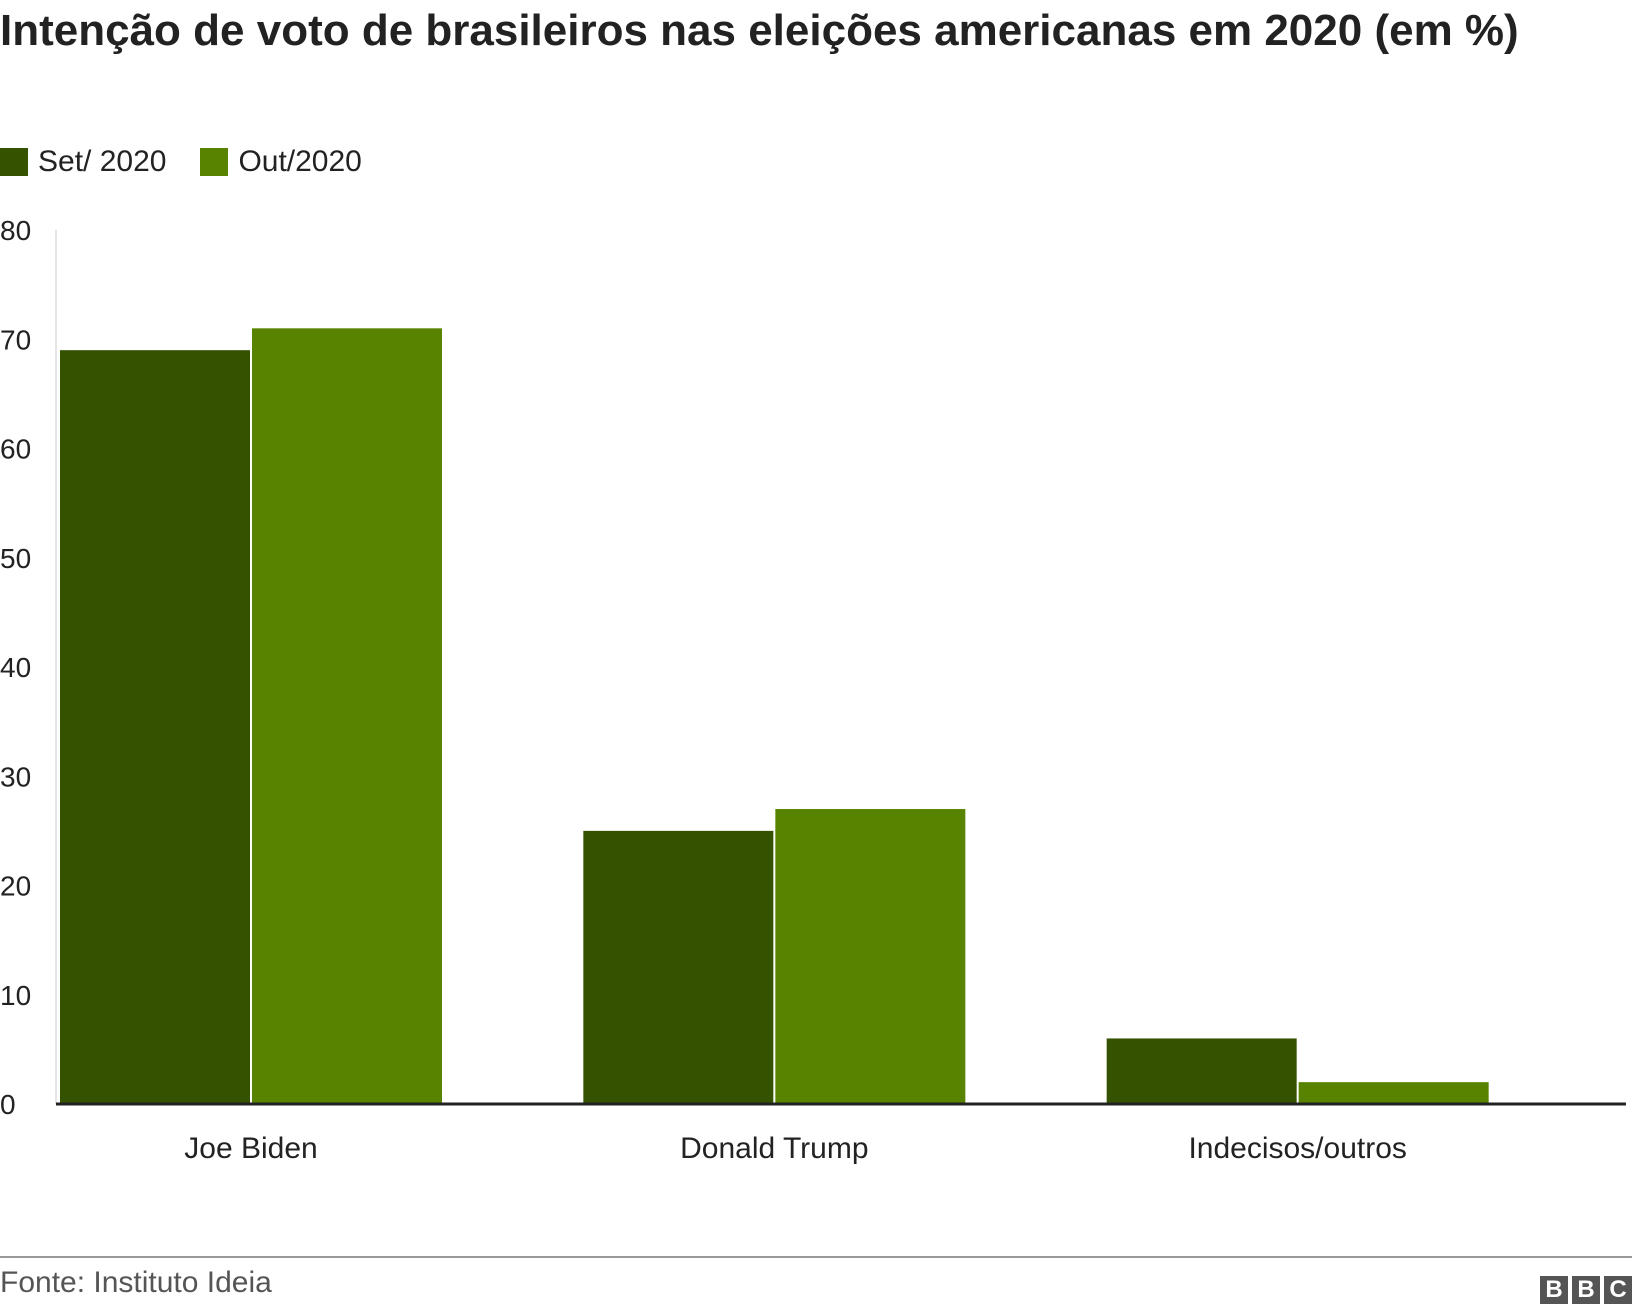 Image resolution: width=1632 pixels, height=1310 pixels. I want to click on y-tick-label: 0, so click(8, 1104).